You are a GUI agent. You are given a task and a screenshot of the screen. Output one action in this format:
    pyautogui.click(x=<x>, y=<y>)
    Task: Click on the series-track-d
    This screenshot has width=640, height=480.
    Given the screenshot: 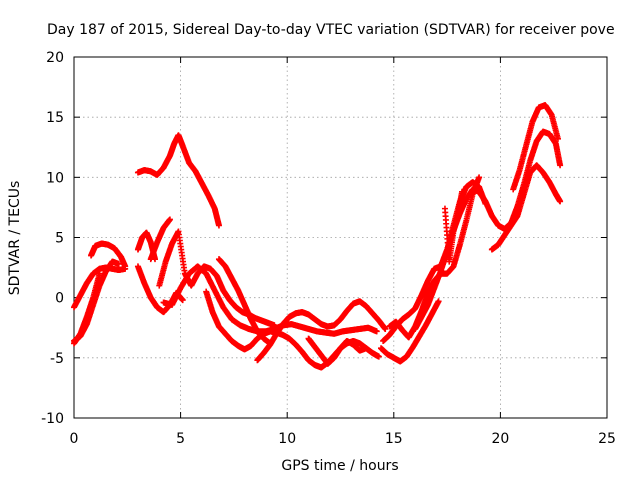 What is the action you would take?
    pyautogui.click(x=108, y=255)
    